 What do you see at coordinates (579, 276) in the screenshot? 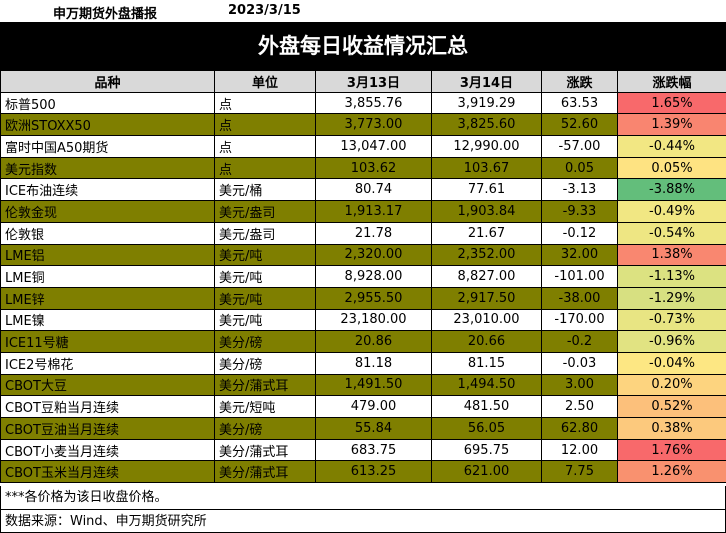
I see `cell-change: -101.00` at bounding box center [579, 276].